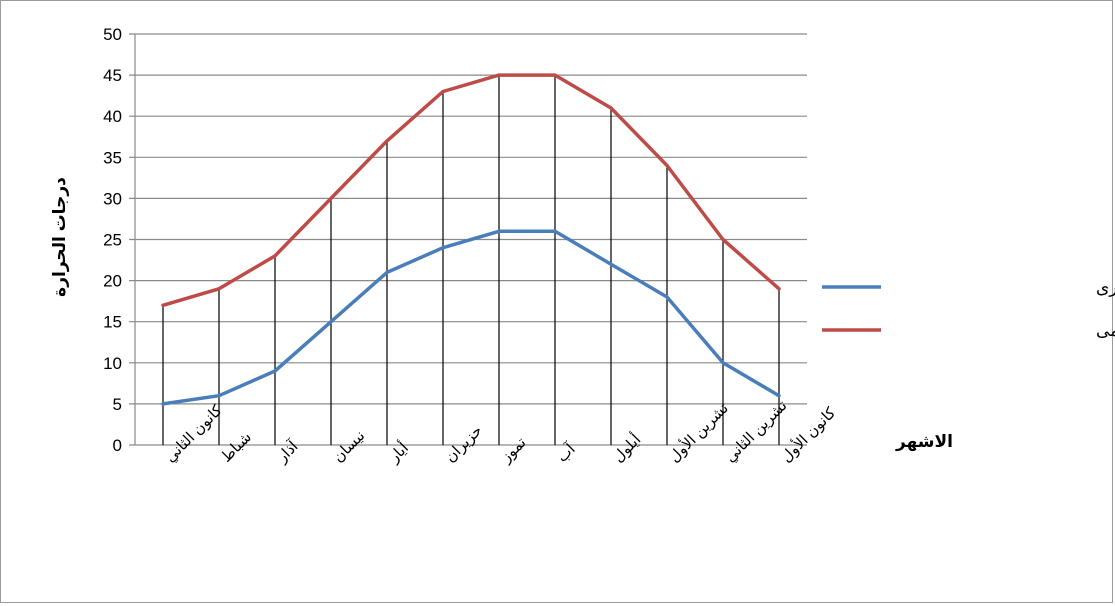  What do you see at coordinates (349, 446) in the screenshot?
I see `x-tick-label: نيسان` at bounding box center [349, 446].